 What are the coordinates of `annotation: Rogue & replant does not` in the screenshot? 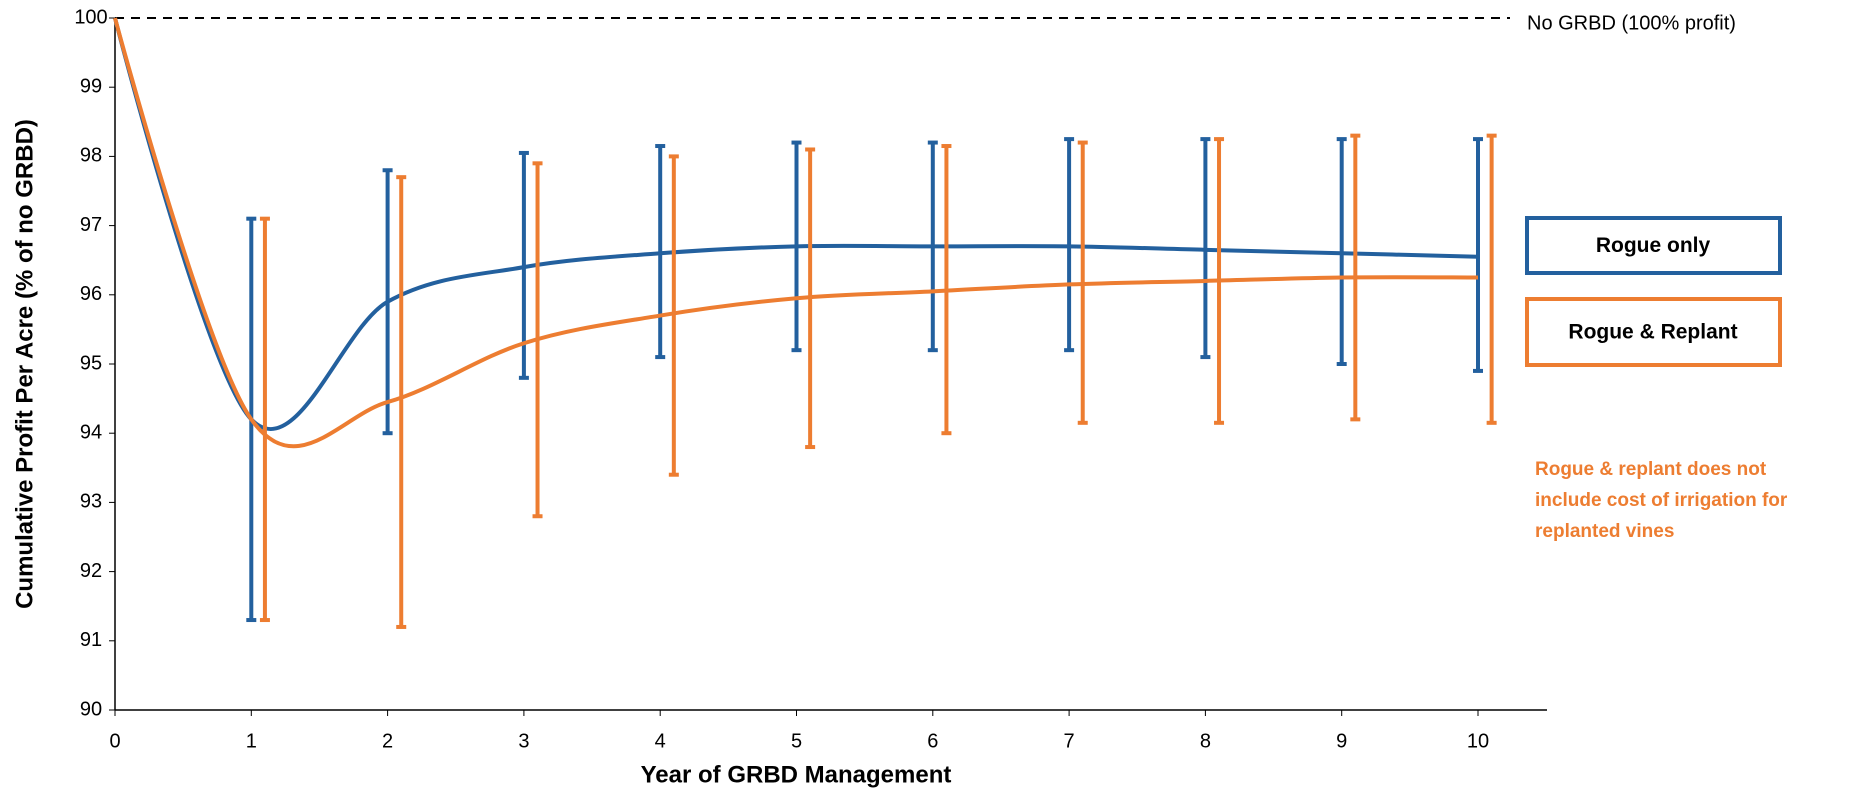 It's located at (1651, 469).